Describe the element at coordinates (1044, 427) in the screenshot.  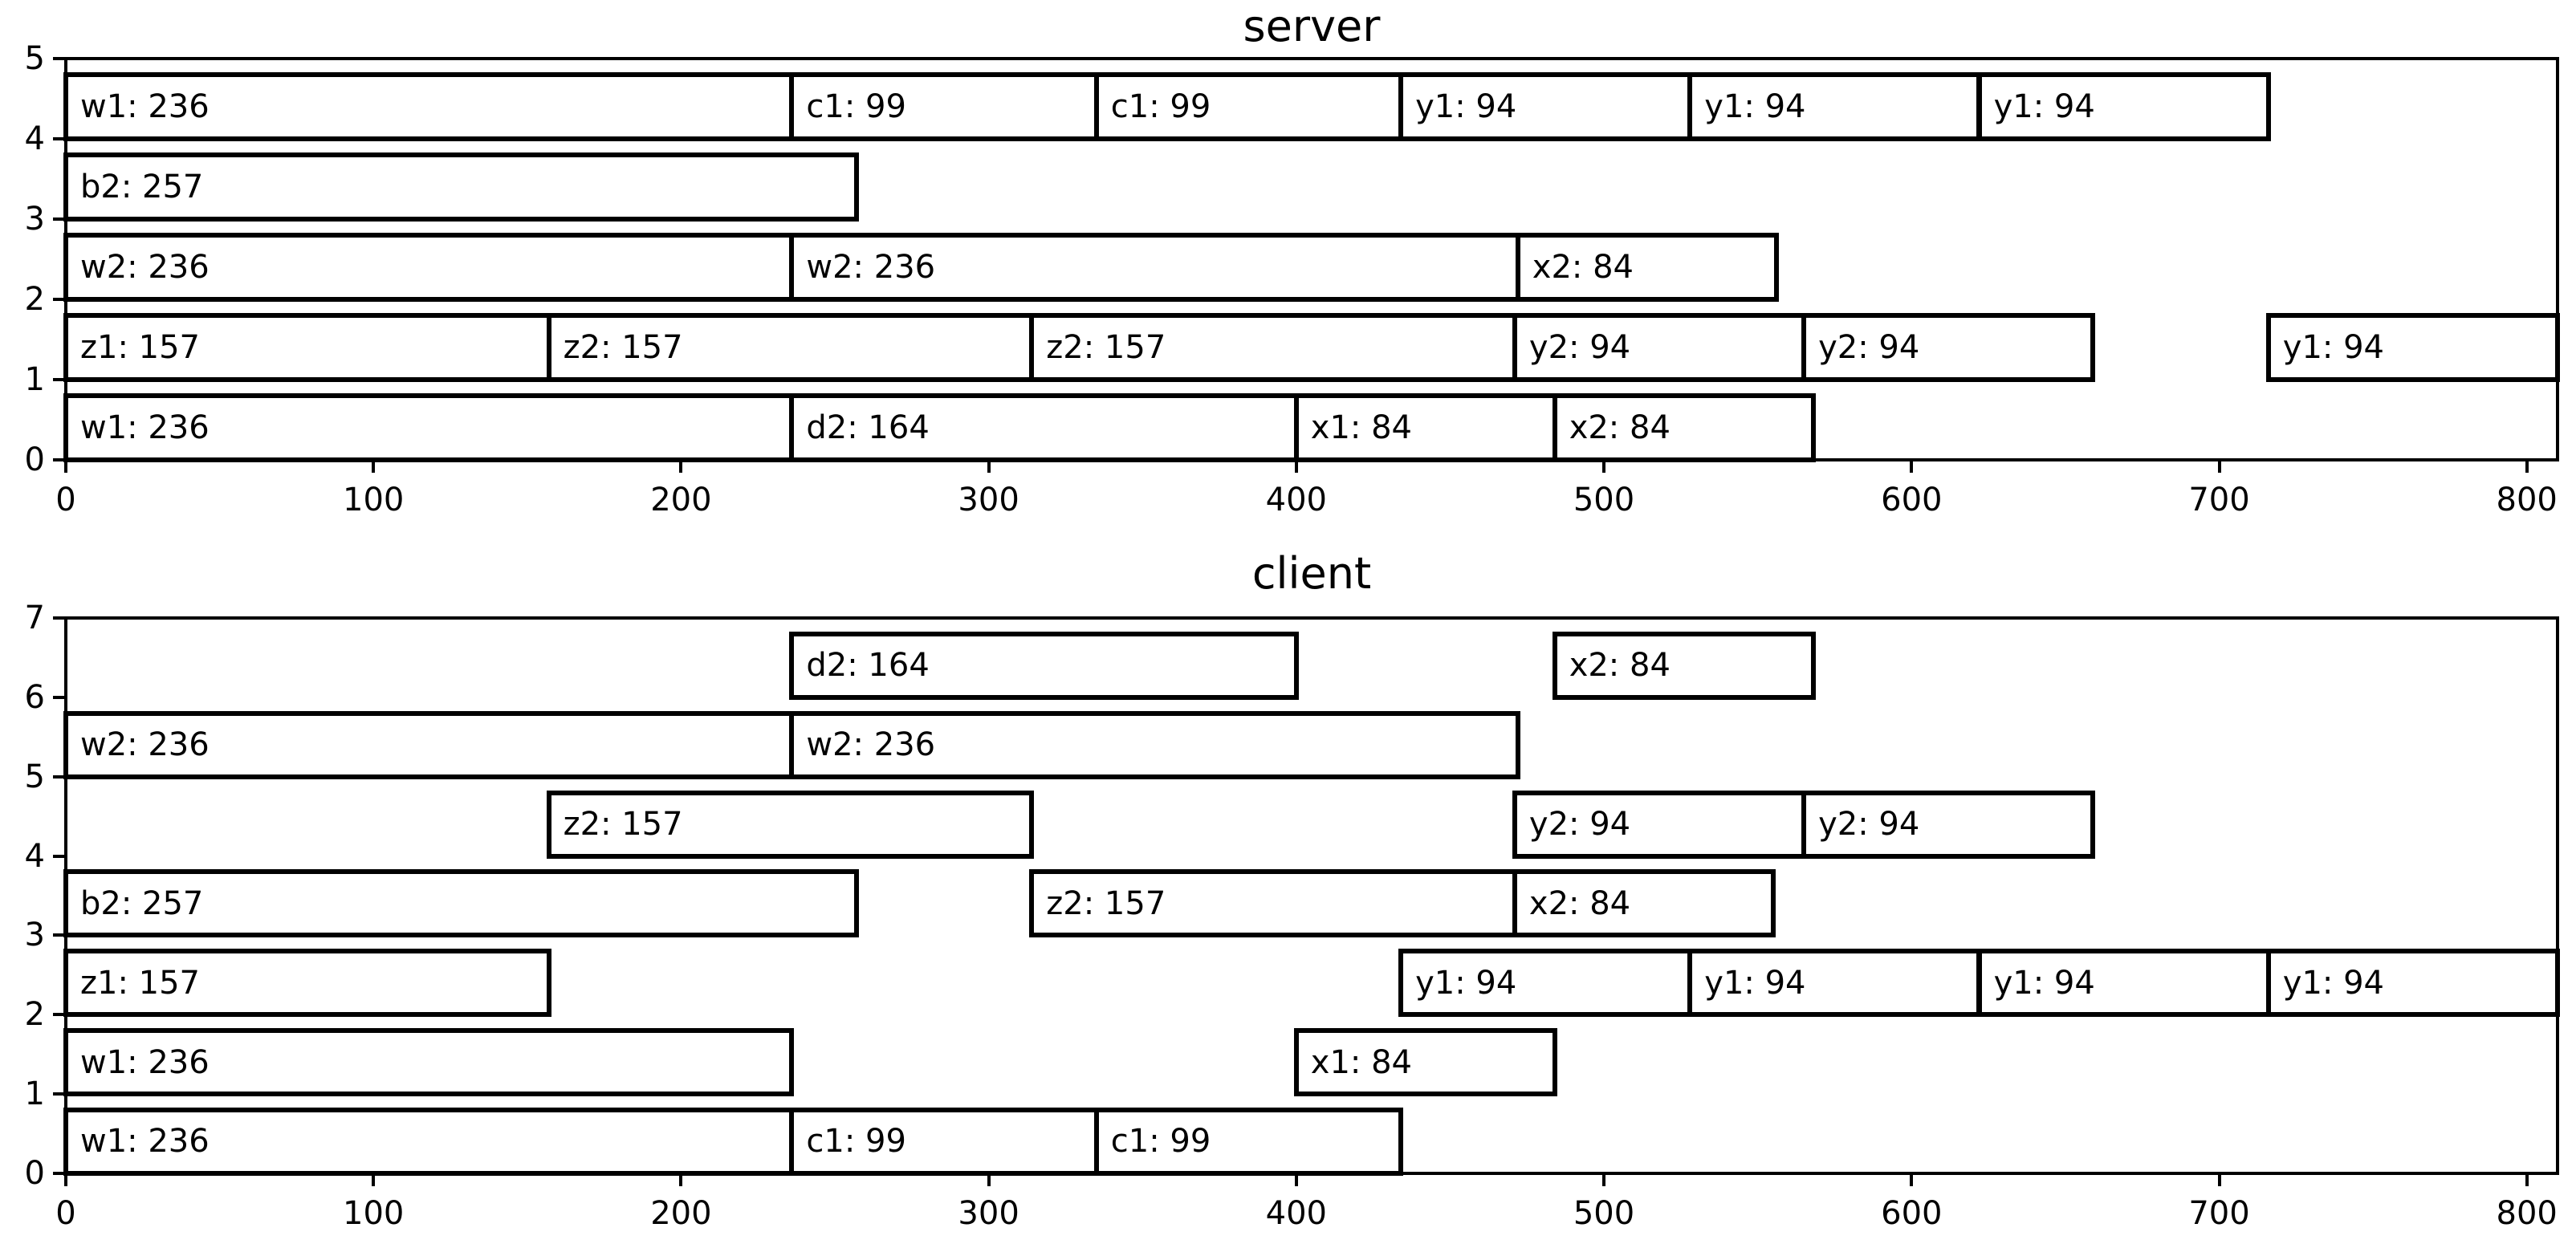
I see `task-bar: d2: 164` at that location.